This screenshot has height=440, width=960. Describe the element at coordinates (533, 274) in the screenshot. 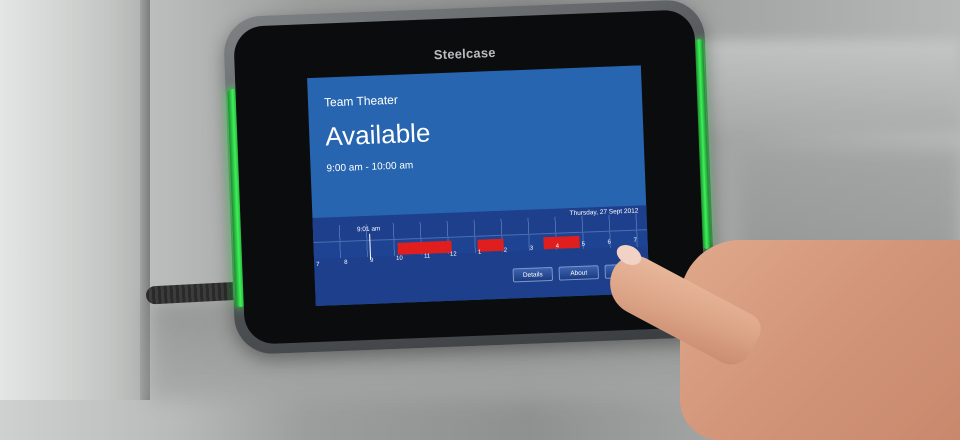

I see `details-button: Details` at that location.